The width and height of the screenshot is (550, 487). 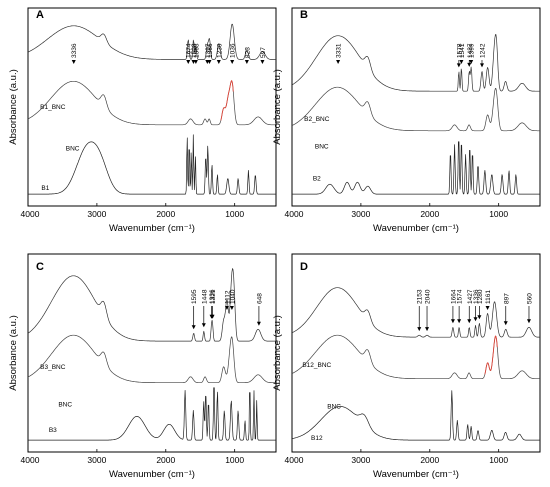 What do you see at coordinates (339, 50) in the screenshot?
I see `peak-label: 3331` at bounding box center [339, 50].